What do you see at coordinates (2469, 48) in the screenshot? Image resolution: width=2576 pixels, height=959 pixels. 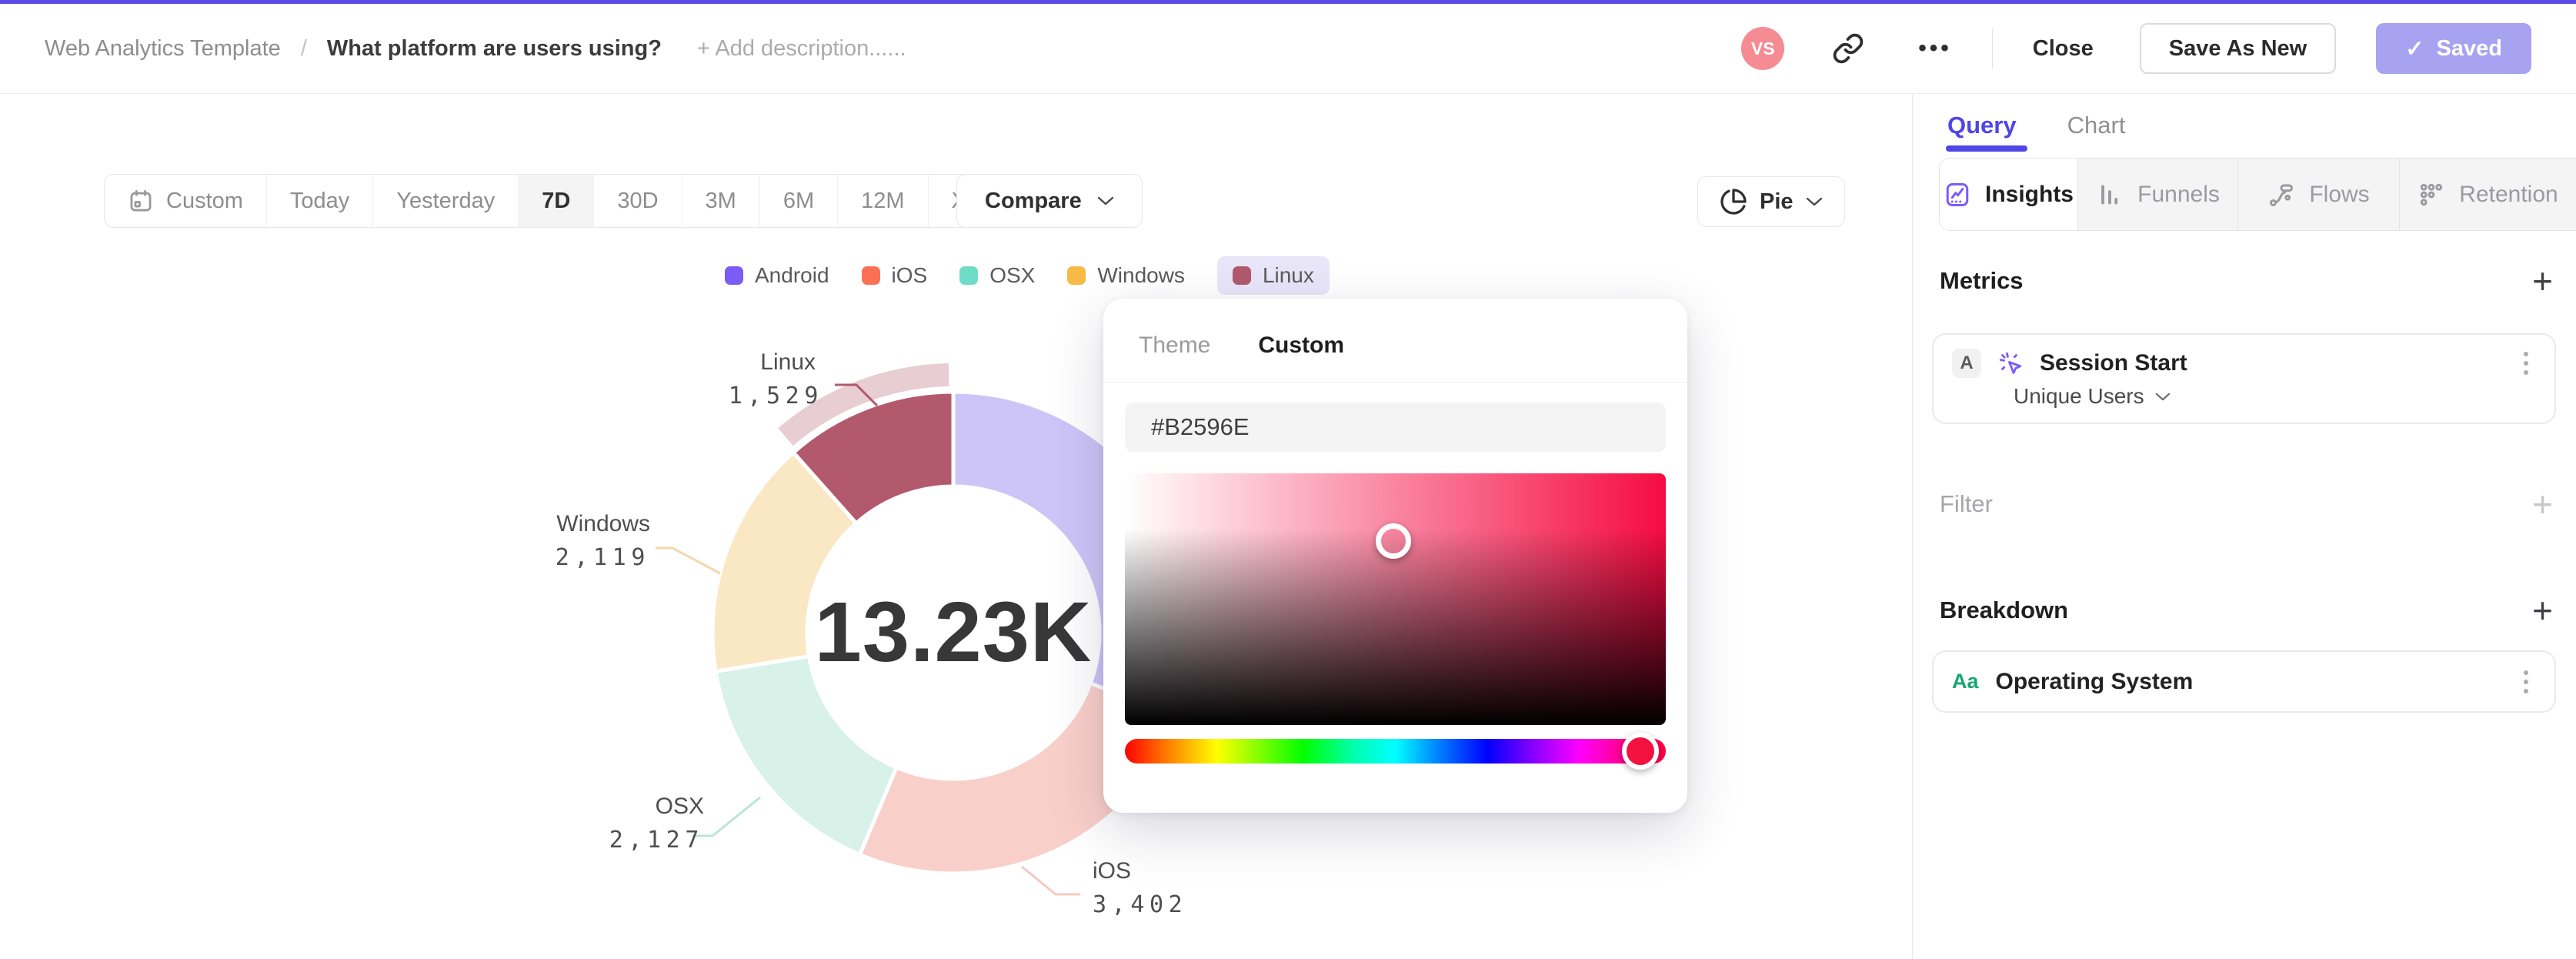 I see `saved-label: Saved` at bounding box center [2469, 48].